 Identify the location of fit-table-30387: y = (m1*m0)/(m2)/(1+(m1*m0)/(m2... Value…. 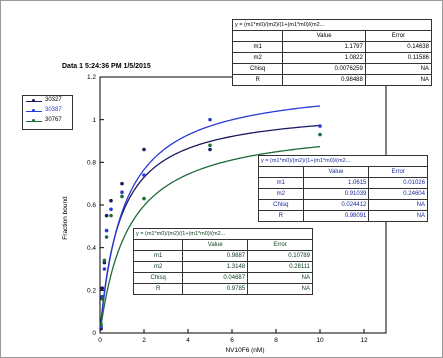
(332, 52).